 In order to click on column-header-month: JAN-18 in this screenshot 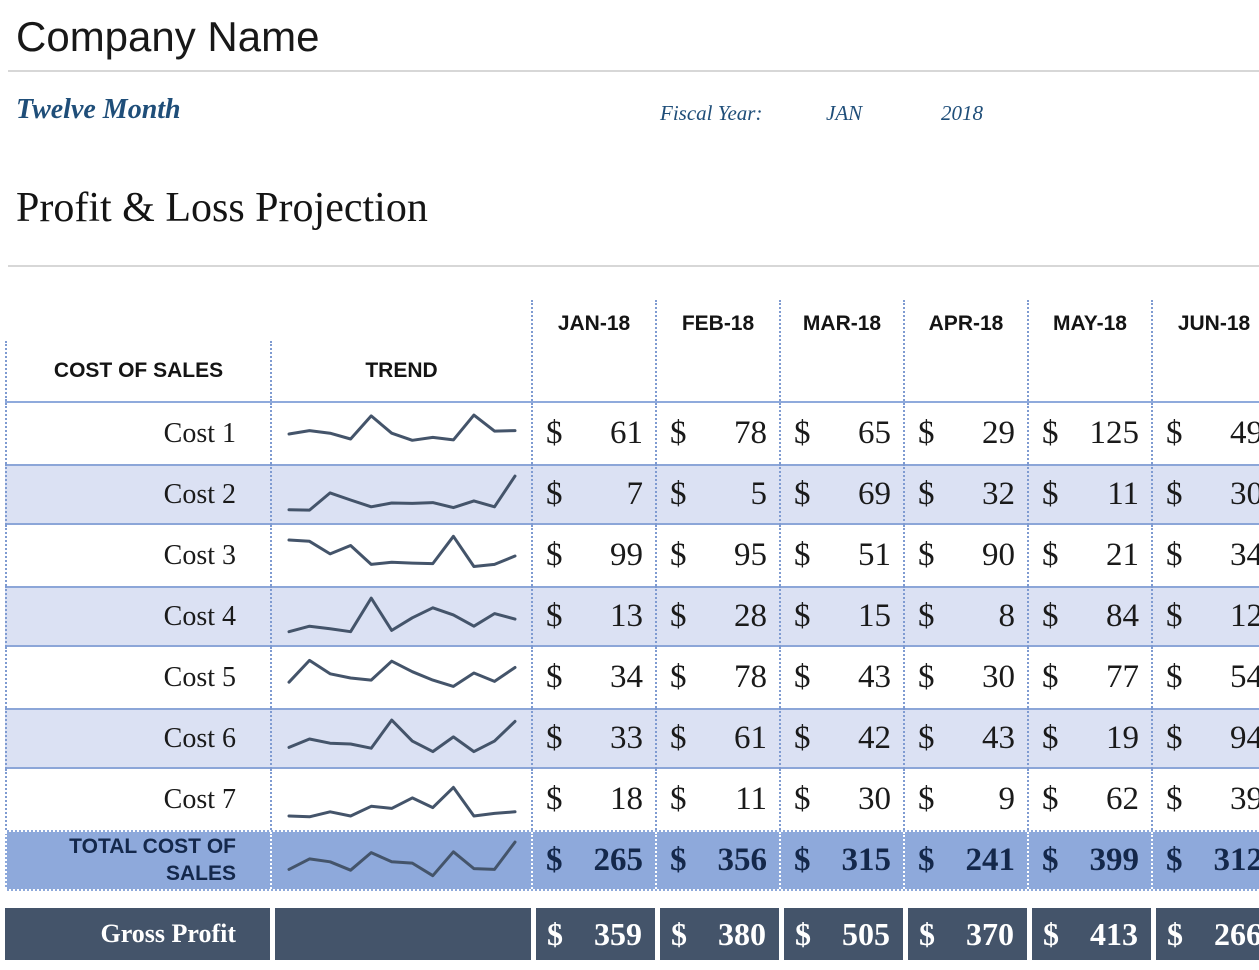, I will do `click(593, 350)`.